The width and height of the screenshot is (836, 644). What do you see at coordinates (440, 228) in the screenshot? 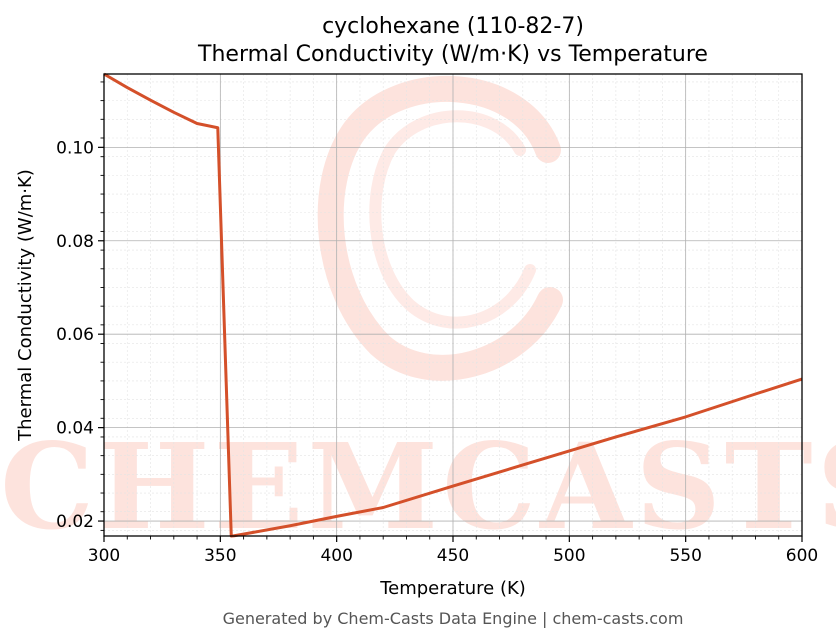
I see `watermark-swirl-outer` at bounding box center [440, 228].